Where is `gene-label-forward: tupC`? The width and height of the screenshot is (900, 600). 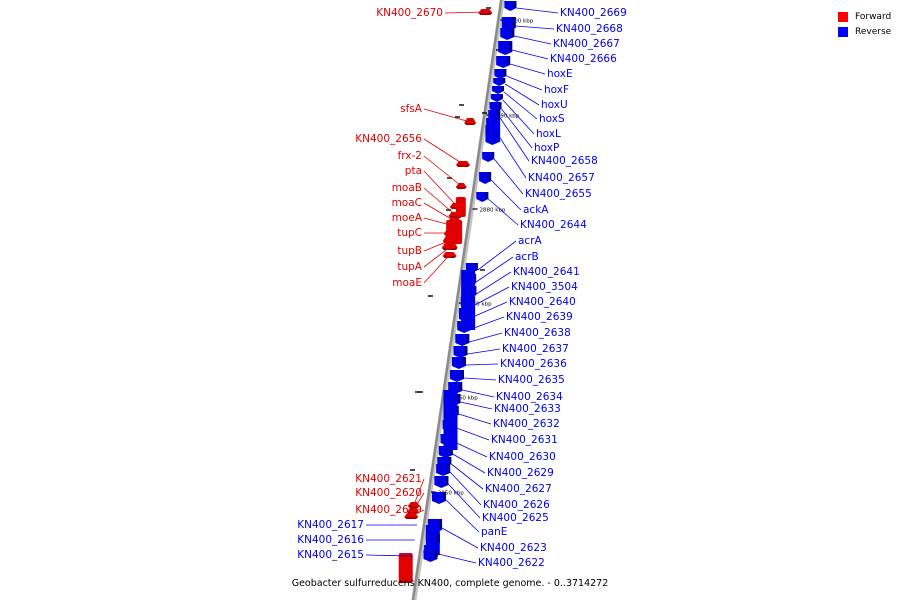
gene-label-forward: tupC is located at coordinates (409, 233).